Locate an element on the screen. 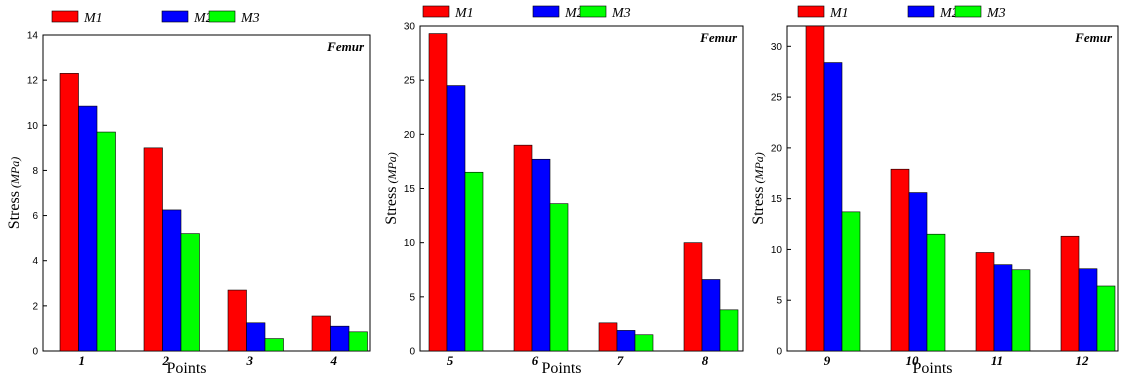 The width and height of the screenshot is (1121, 378). y-tick-label: 14 is located at coordinates (33, 36).